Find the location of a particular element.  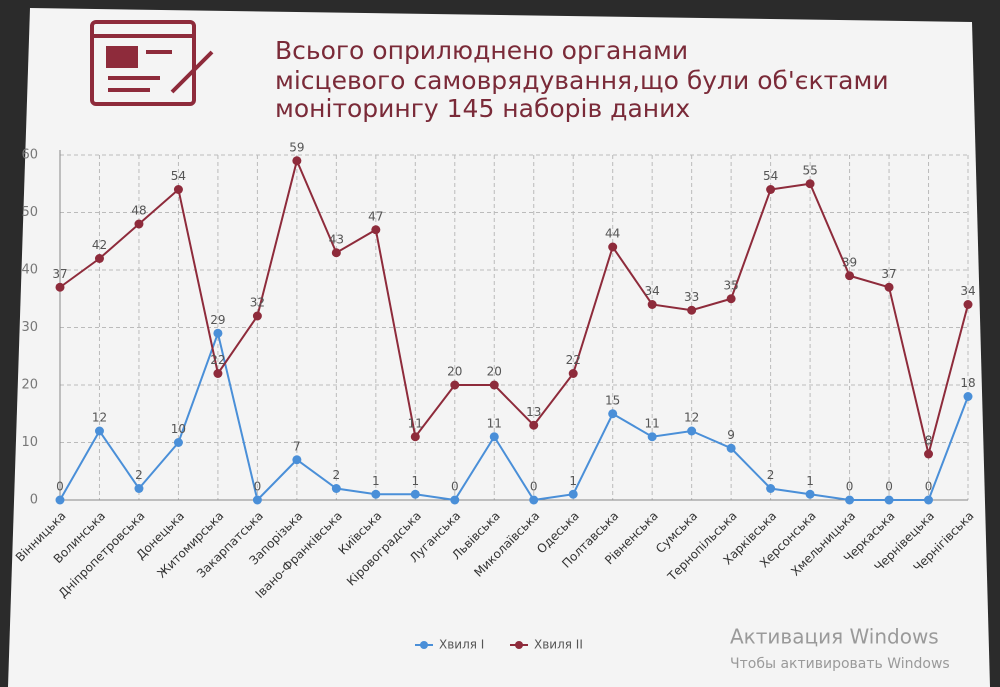

data-label: 44 is located at coordinates (612, 234).